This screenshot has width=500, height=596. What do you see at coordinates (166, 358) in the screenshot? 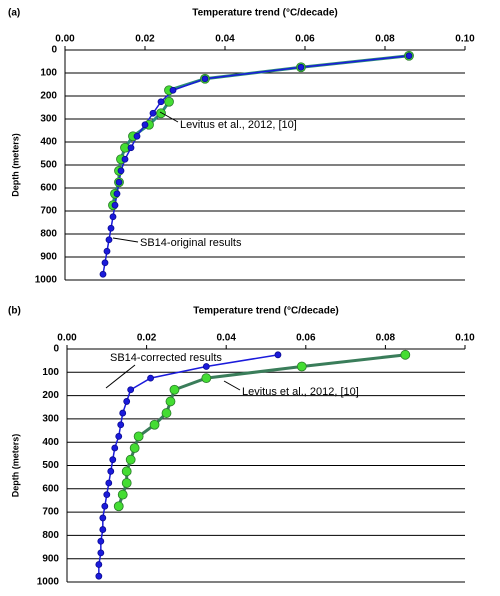
I see `series-label: SB14-corrected results` at bounding box center [166, 358].